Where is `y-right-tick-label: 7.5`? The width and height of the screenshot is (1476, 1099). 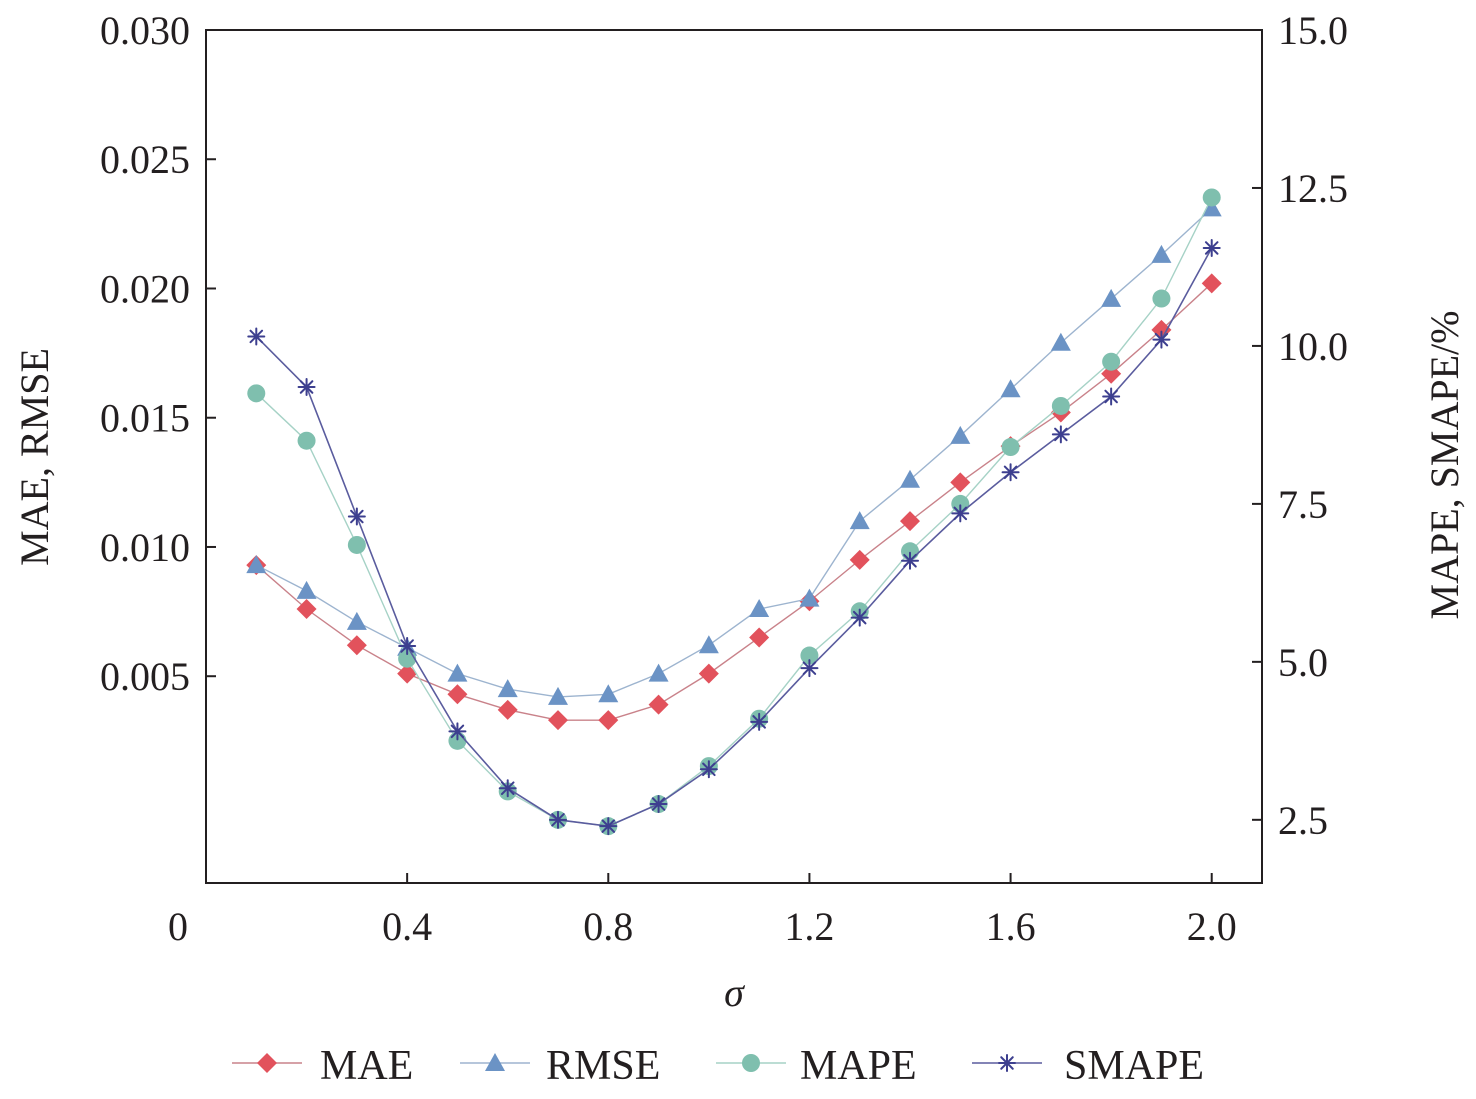 y-right-tick-label: 7.5 is located at coordinates (1303, 504).